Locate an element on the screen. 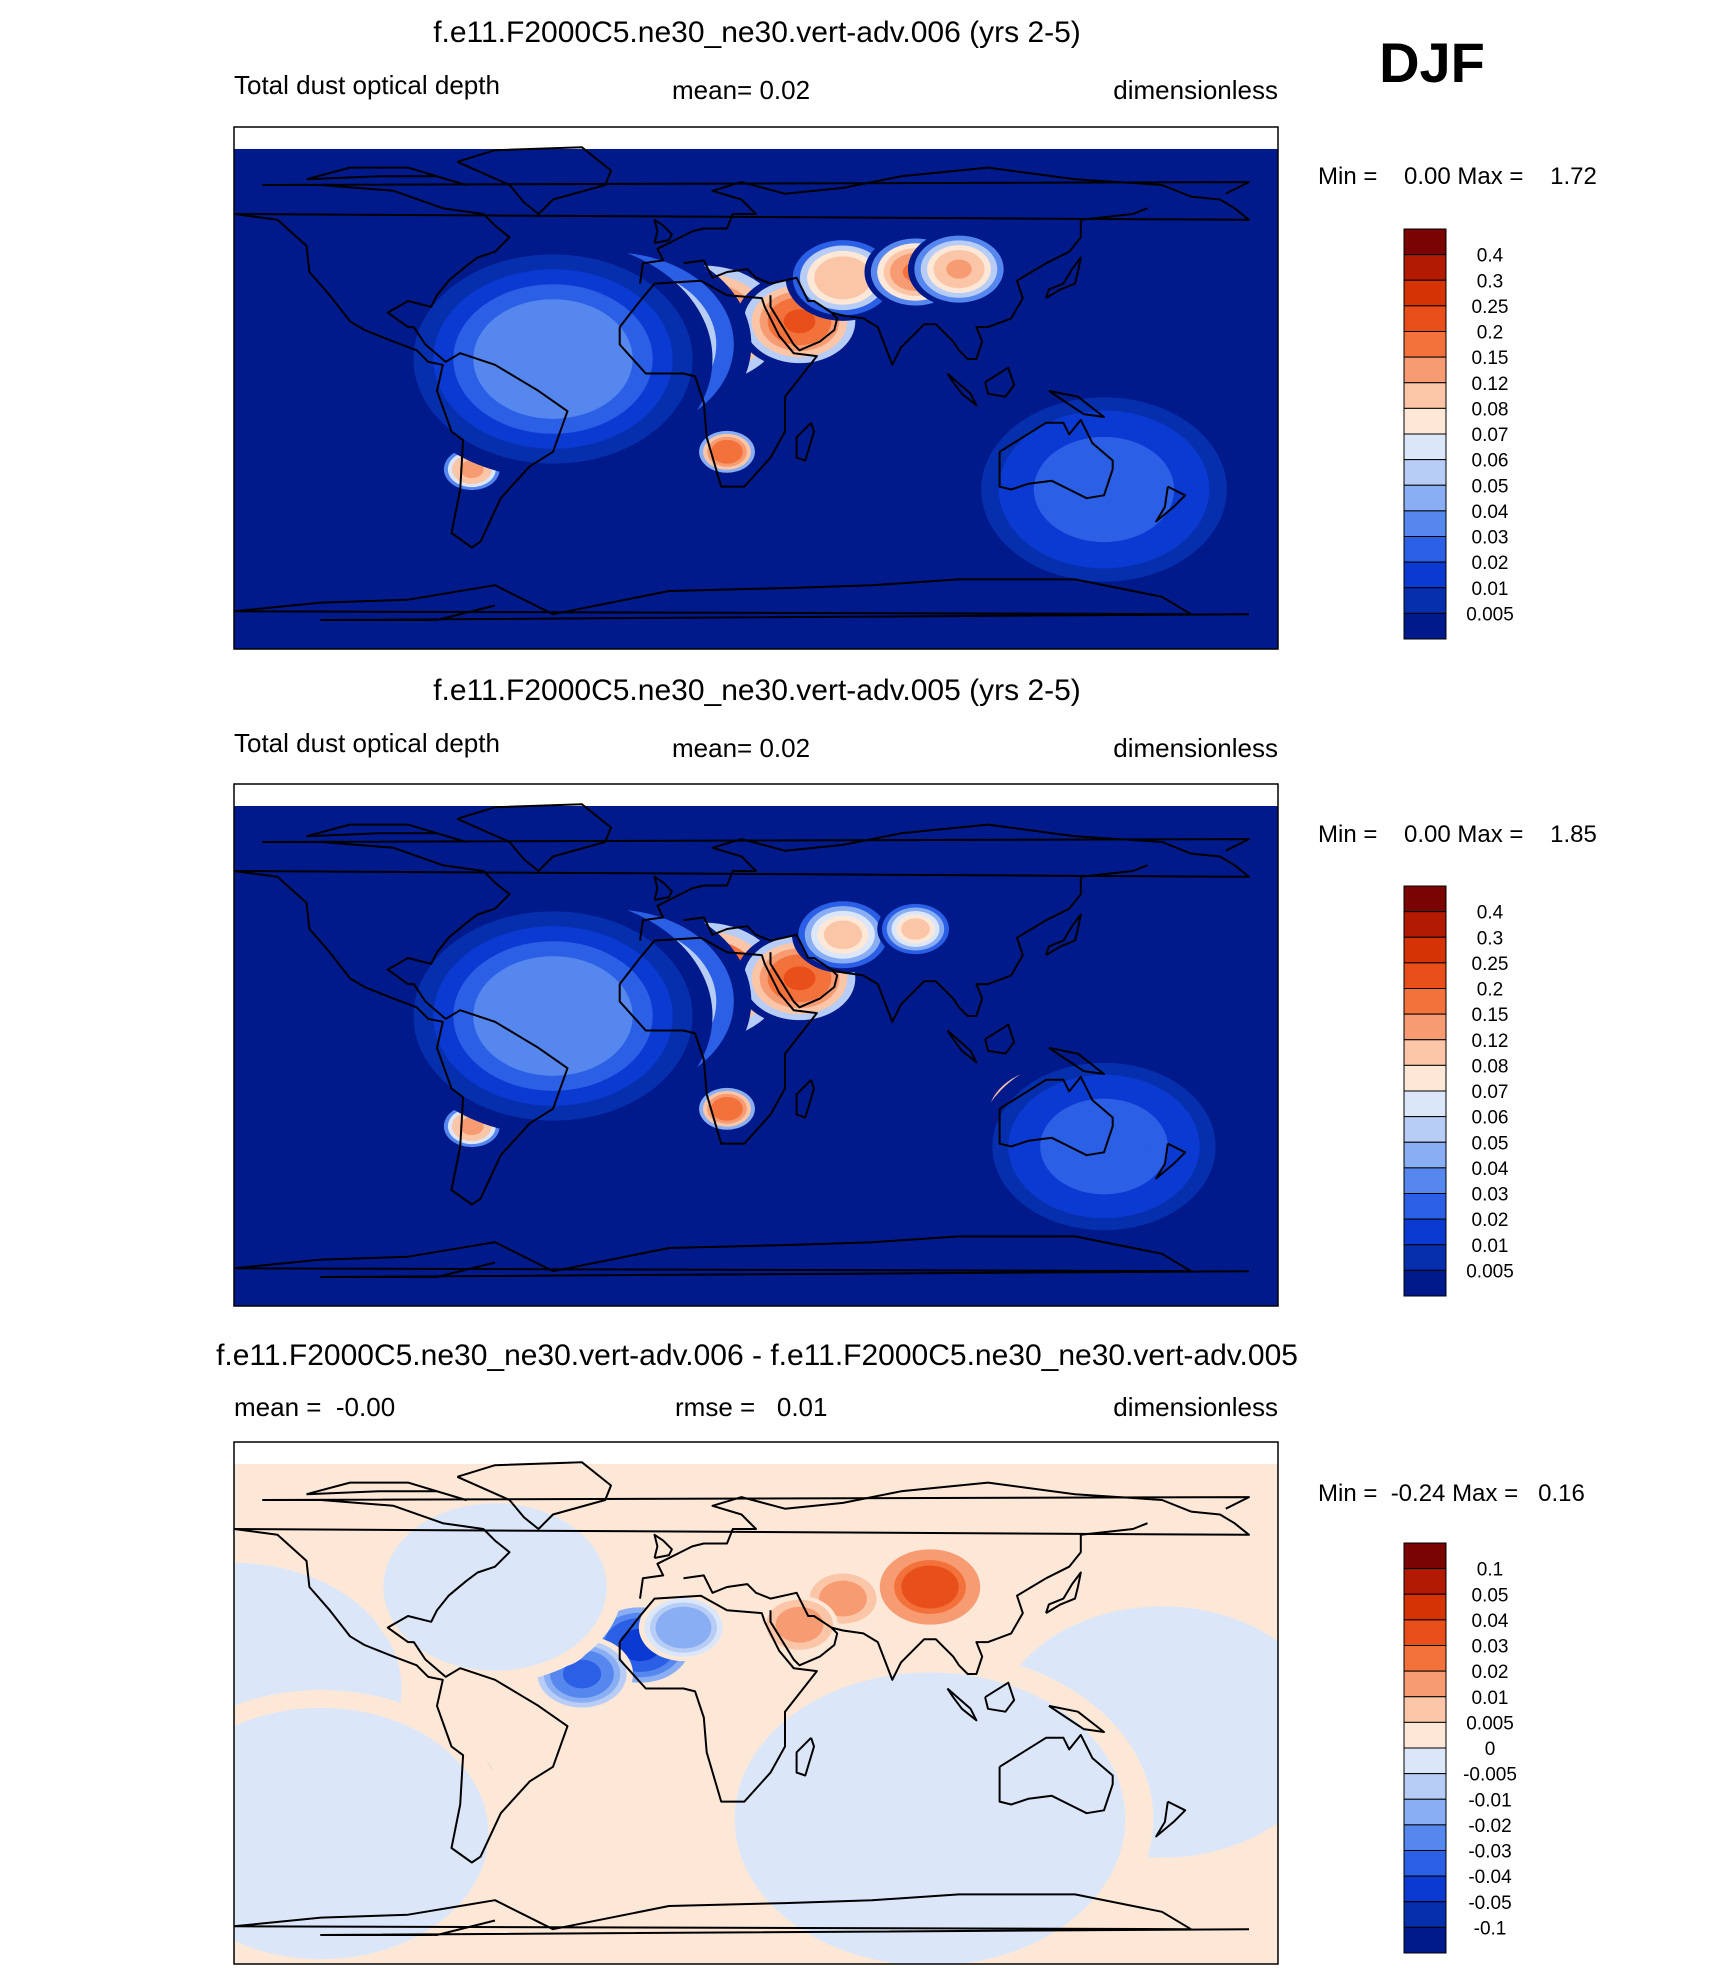  panel-2-right-label: dimensionless is located at coordinates (1195, 748).